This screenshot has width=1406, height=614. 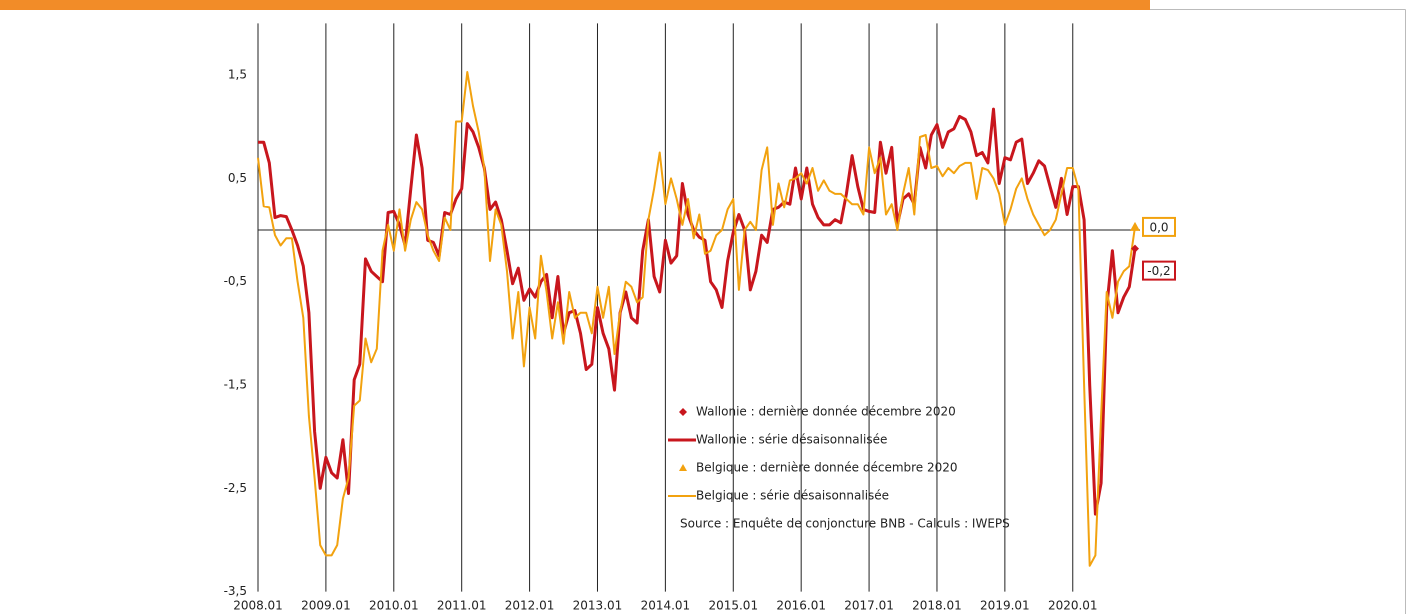 What do you see at coordinates (258, 606) in the screenshot?
I see `x-tick-label: 2008.01` at bounding box center [258, 606].